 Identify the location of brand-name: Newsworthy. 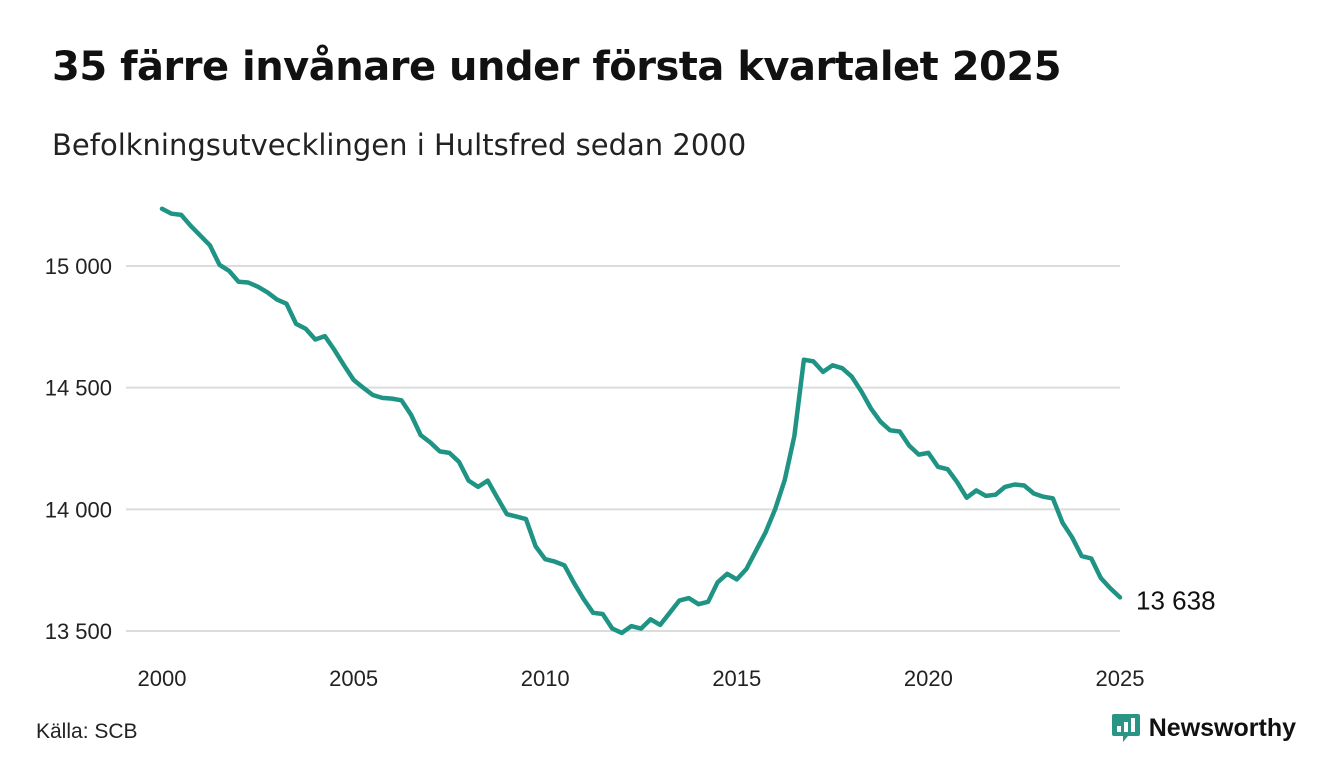
(1222, 727).